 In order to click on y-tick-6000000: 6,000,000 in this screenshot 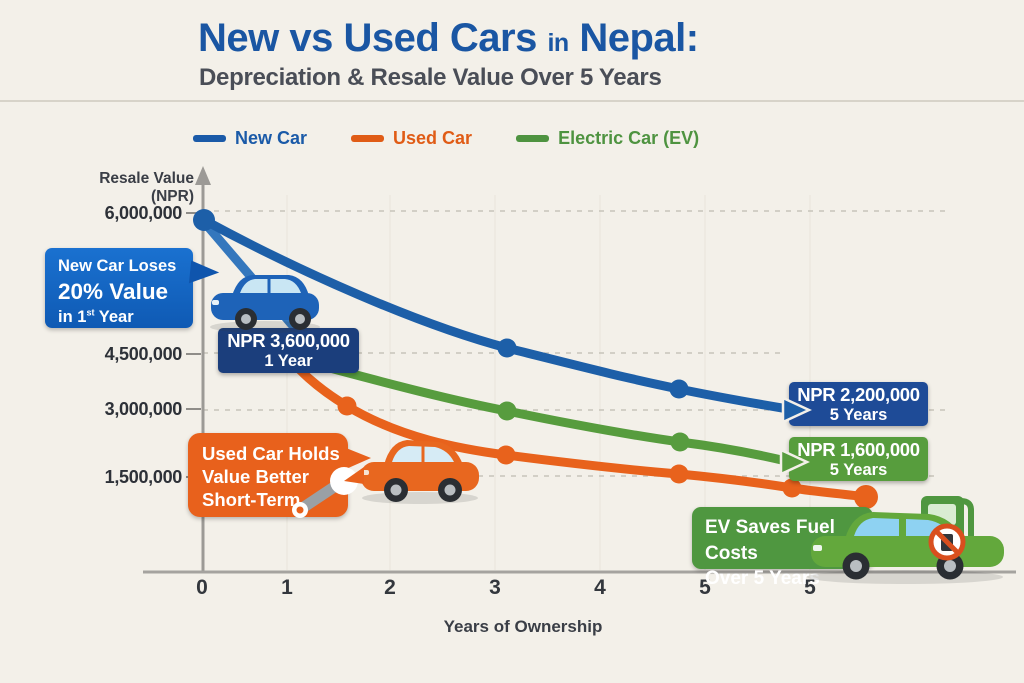, I will do `click(143, 213)`.